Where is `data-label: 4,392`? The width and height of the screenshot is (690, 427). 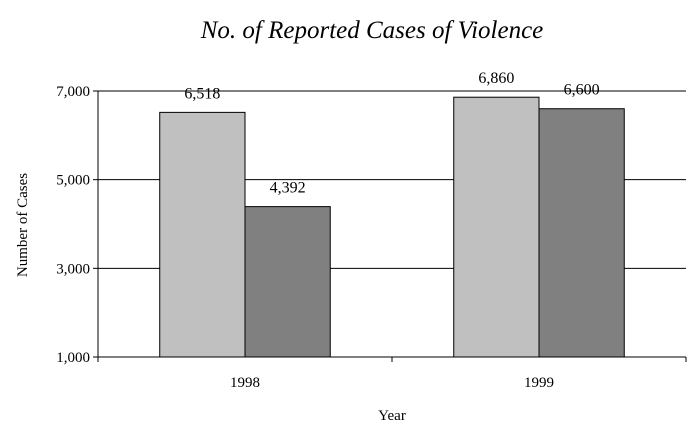
data-label: 4,392 is located at coordinates (288, 188).